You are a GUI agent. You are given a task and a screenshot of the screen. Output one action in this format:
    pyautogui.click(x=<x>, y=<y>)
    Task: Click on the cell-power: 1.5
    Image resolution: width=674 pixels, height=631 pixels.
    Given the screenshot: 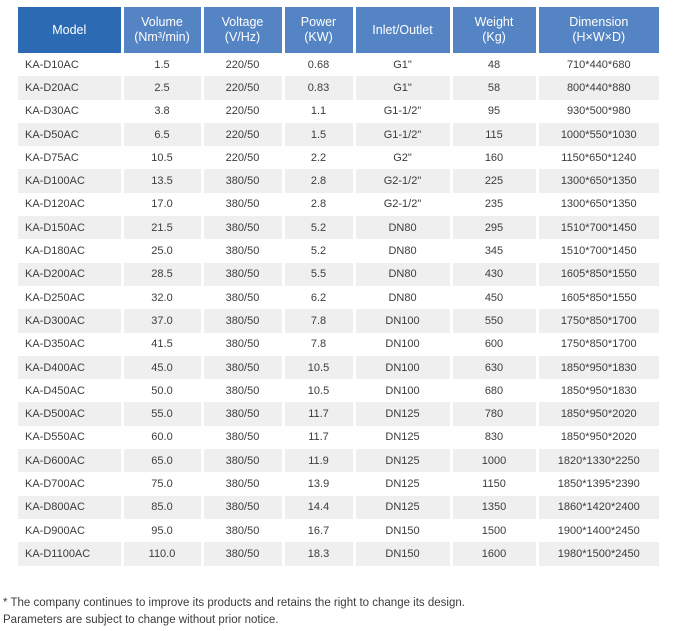 What is the action you would take?
    pyautogui.click(x=317, y=134)
    